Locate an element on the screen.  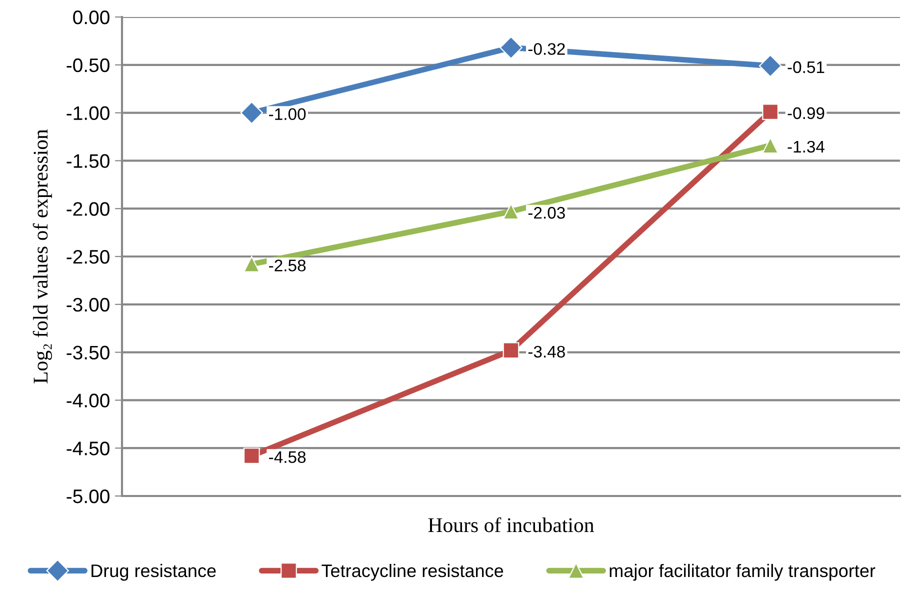
data-label: -1.00 is located at coordinates (287, 114).